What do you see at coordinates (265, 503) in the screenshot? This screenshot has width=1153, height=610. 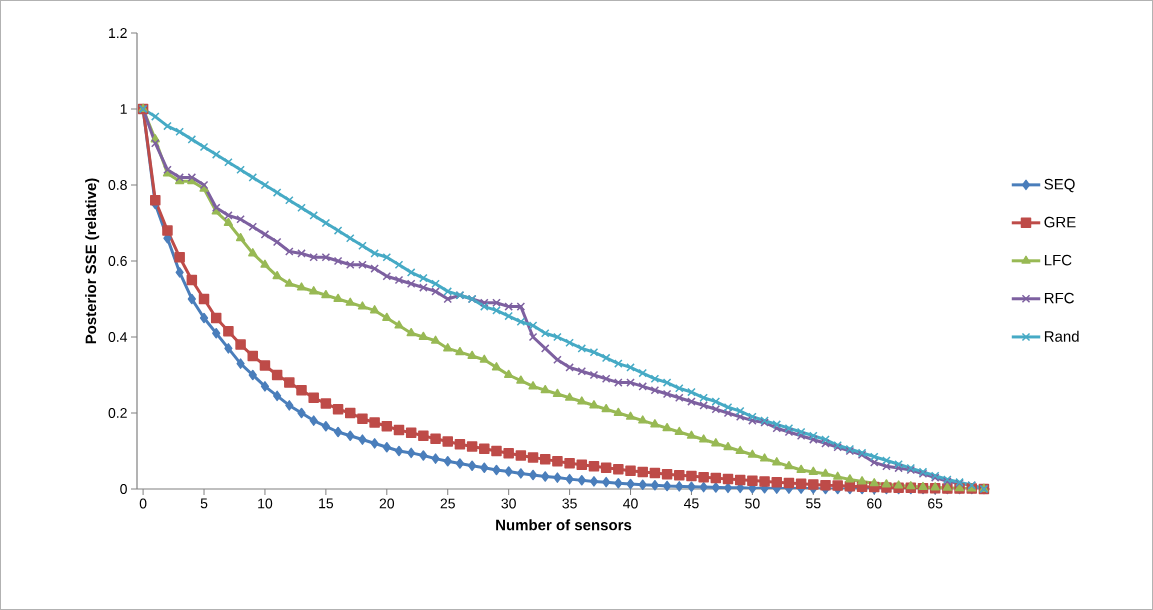 I see `x-tick-label: 10` at bounding box center [265, 503].